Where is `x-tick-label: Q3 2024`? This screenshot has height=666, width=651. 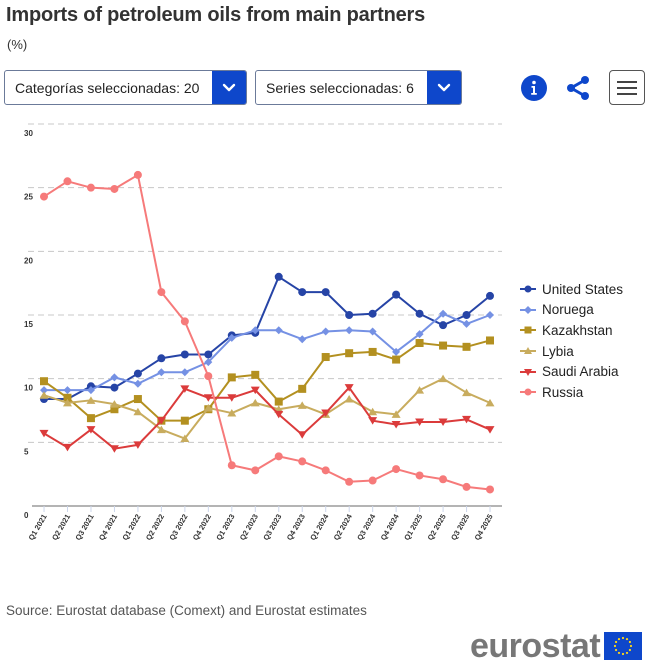 x-tick-label: Q3 2024 is located at coordinates (366, 527).